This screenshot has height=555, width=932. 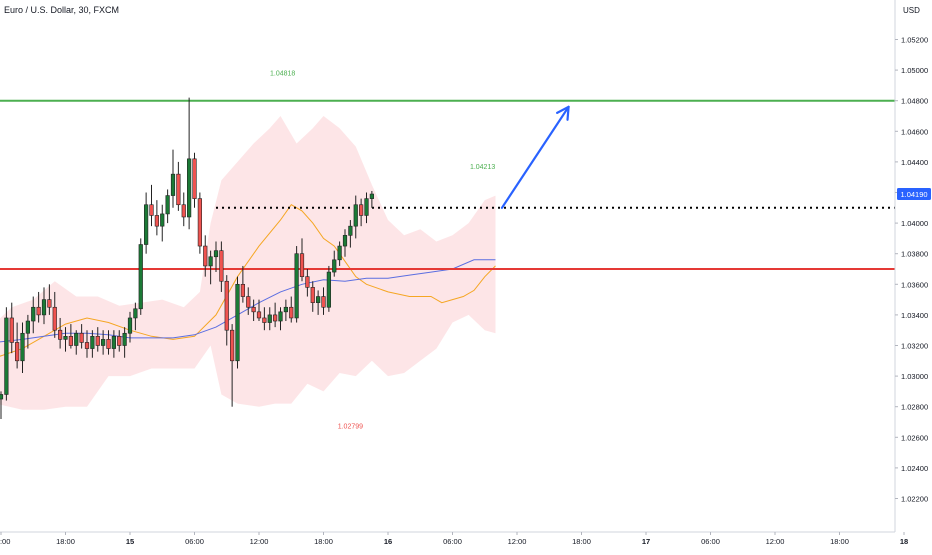 What do you see at coordinates (914, 468) in the screenshot?
I see `price-tick-label: 1.02400` at bounding box center [914, 468].